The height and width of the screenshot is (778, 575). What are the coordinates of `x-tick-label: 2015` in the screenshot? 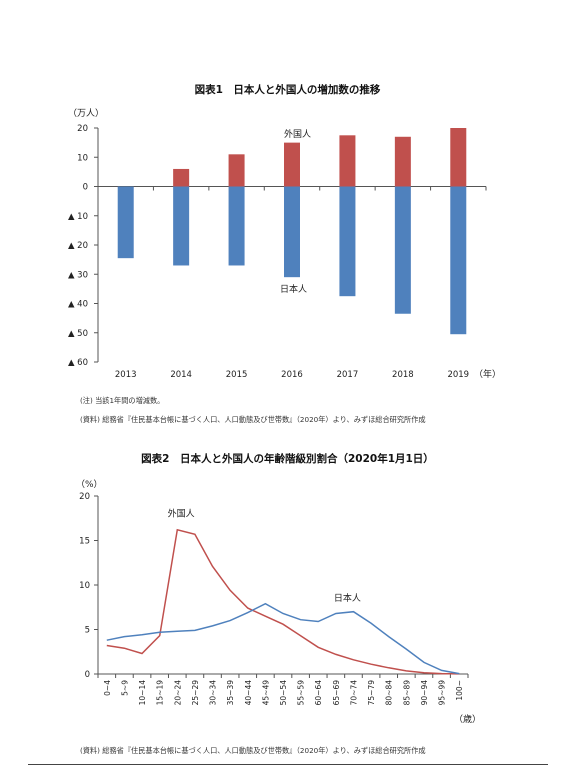 It's located at (237, 375).